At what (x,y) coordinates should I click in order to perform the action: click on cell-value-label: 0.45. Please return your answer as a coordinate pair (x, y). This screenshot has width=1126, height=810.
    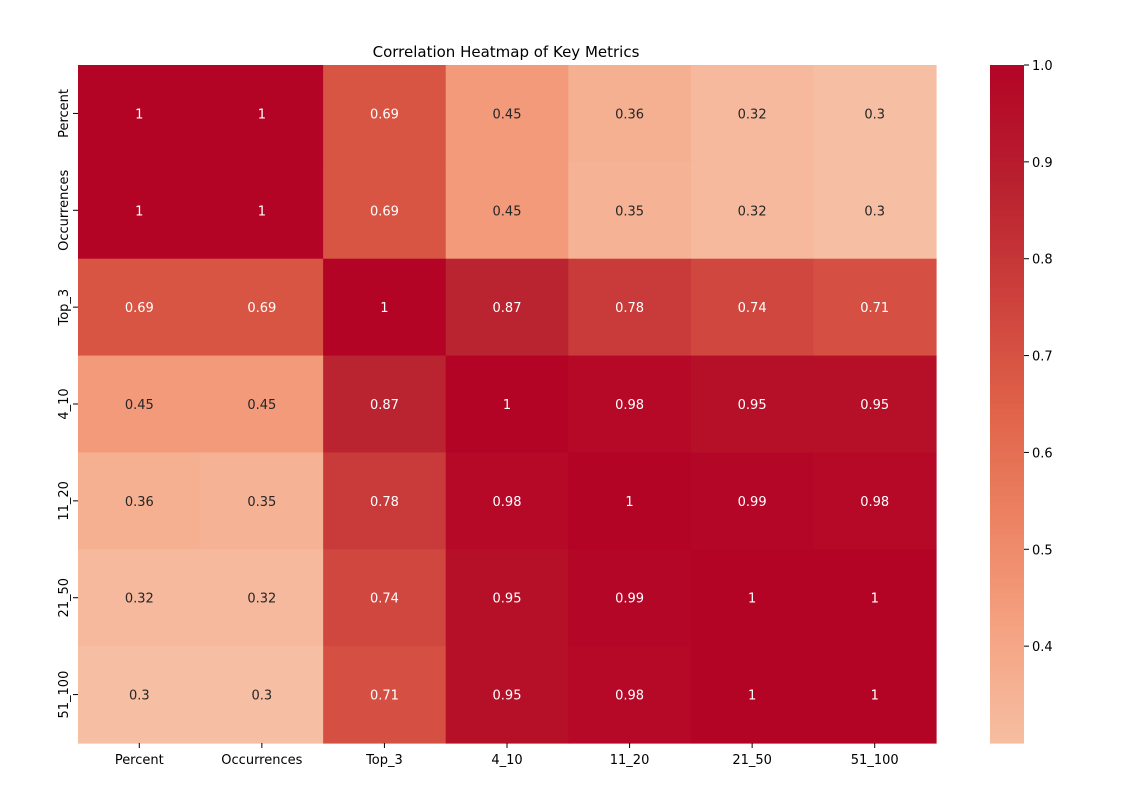
    Looking at the image, I should click on (261, 405).